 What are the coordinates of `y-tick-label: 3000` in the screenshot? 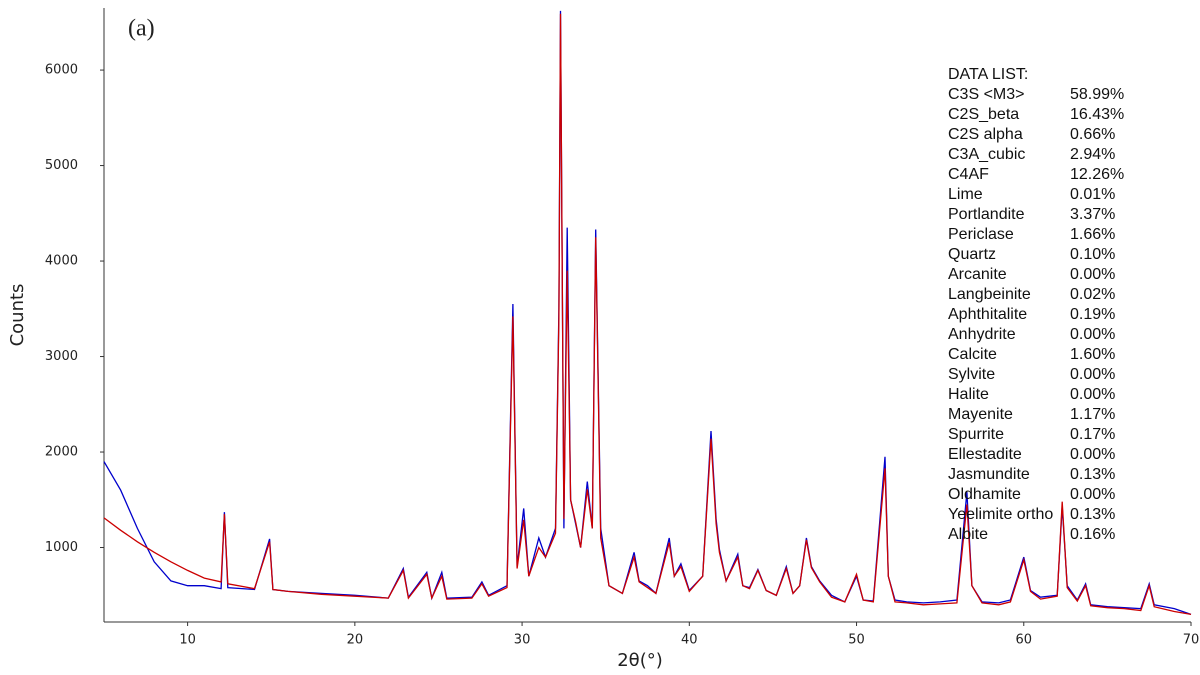 It's located at (61, 356).